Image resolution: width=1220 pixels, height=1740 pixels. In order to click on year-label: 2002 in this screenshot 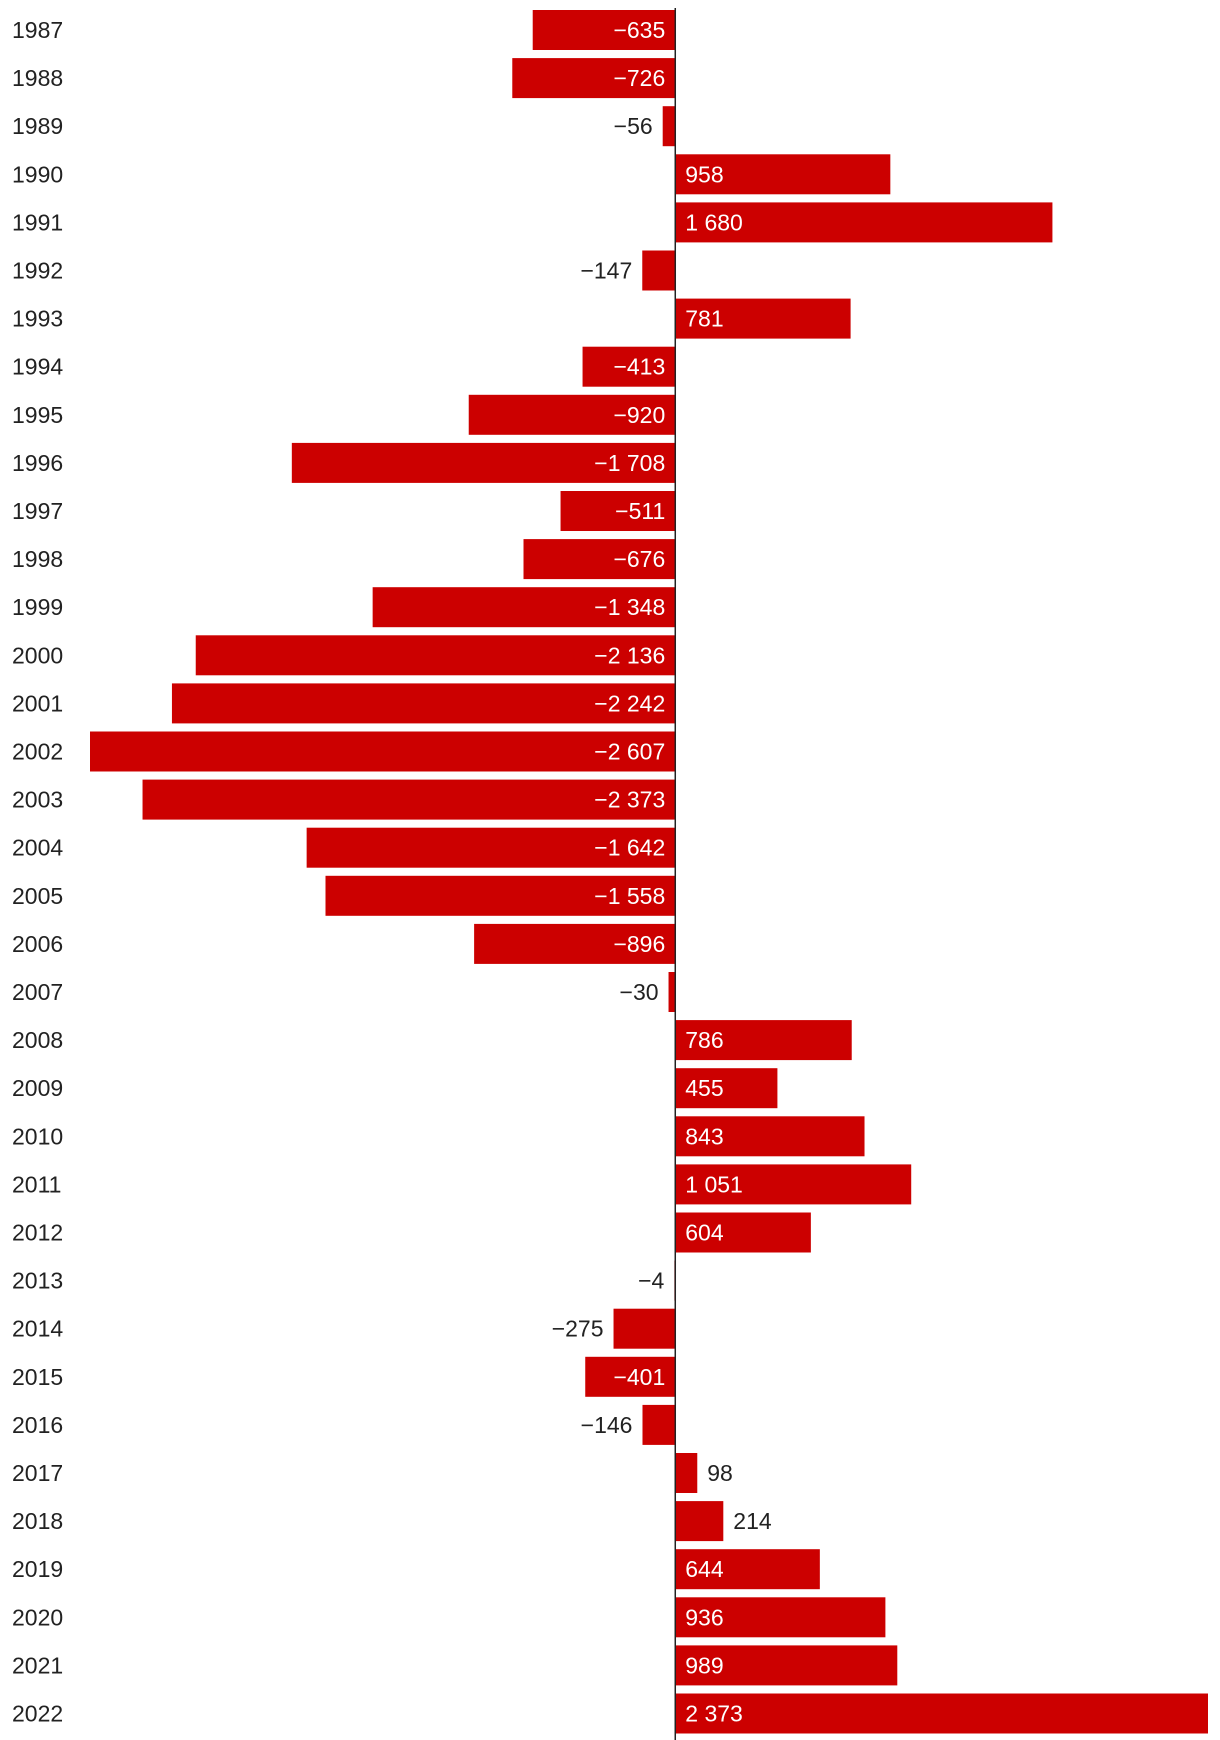, I will do `click(37, 752)`.